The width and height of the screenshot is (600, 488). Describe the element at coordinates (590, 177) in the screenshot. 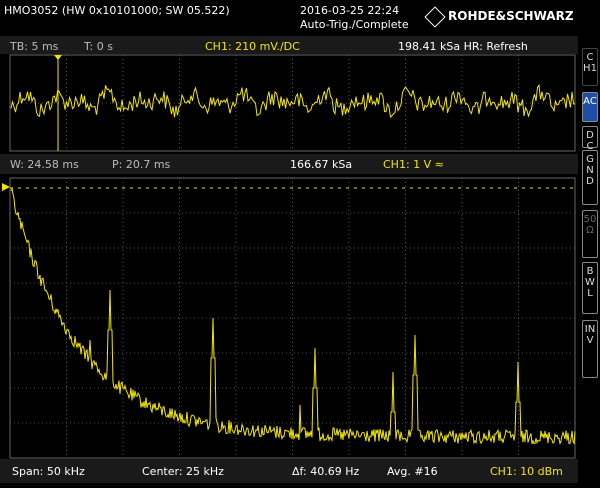

I see `side-button: GND` at that location.